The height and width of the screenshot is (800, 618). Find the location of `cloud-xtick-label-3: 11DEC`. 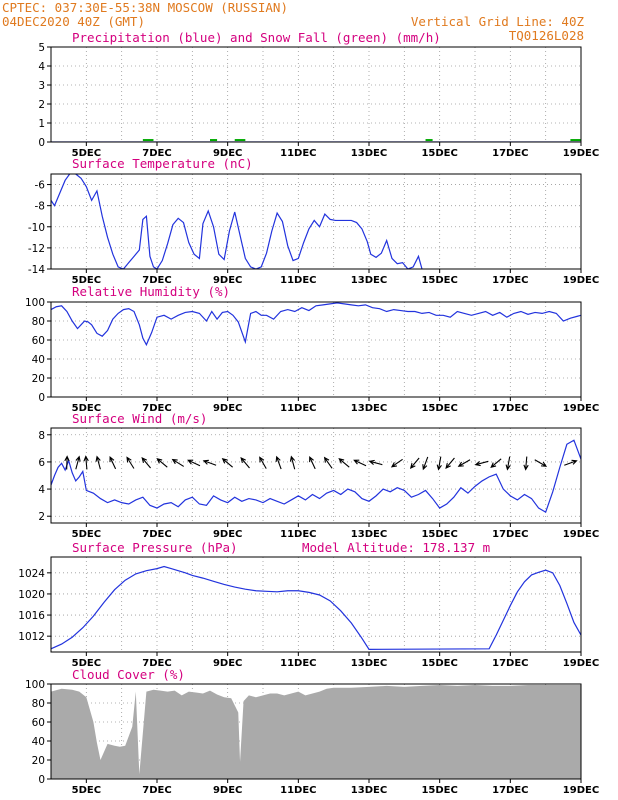

cloud-xtick-label-3: 11DEC is located at coordinates (298, 790).